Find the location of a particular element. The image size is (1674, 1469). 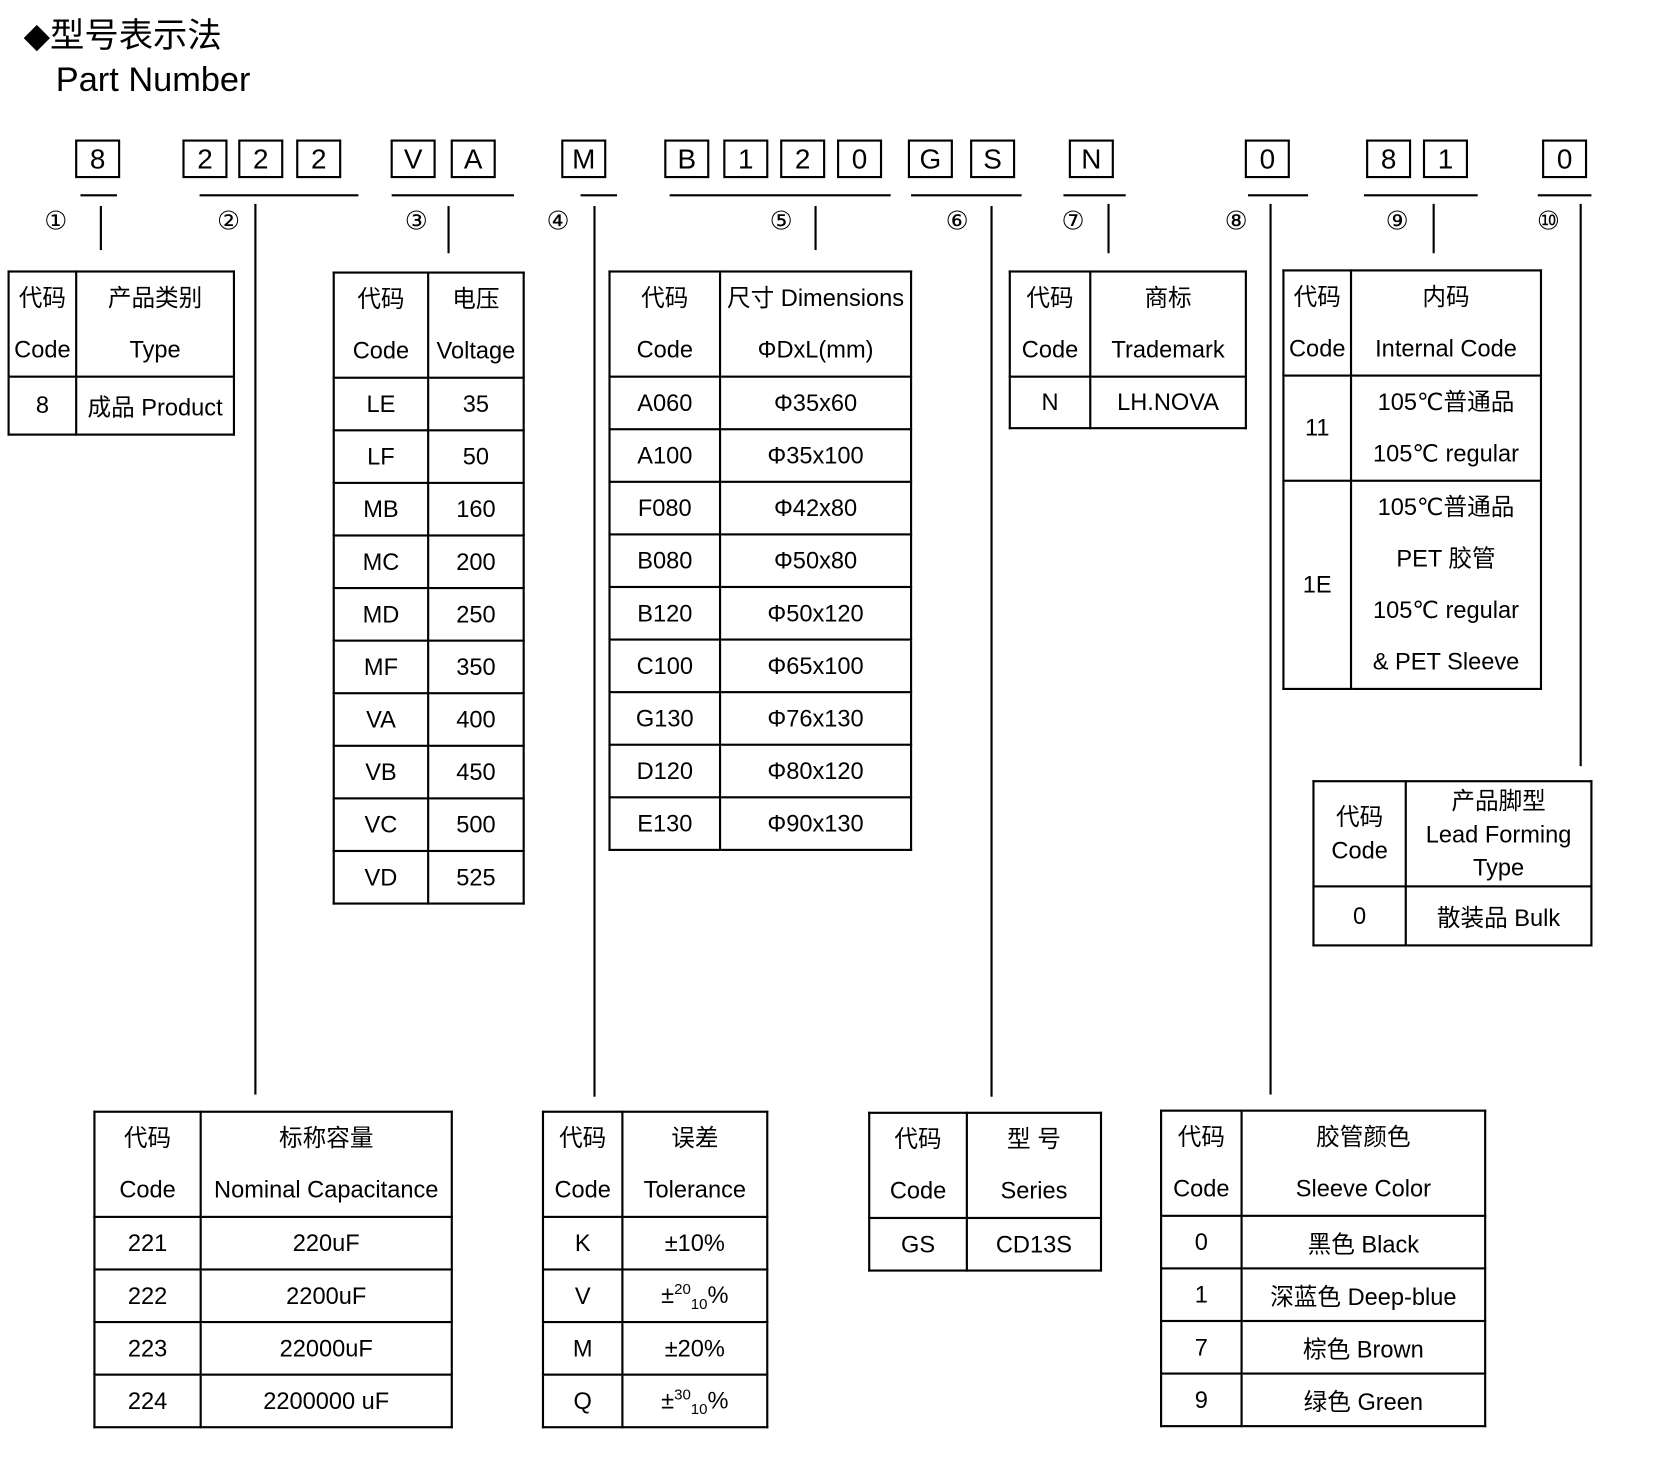

table-row: A060 Φ35x60 is located at coordinates (760, 403).